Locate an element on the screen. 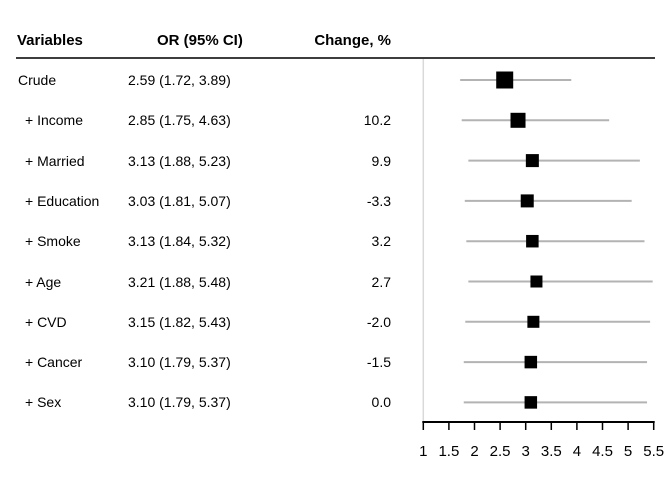 The height and width of the screenshot is (480, 672). table-row: + Cancer 3.10 (1.79, 5.37) -1.5 is located at coordinates (210, 362).